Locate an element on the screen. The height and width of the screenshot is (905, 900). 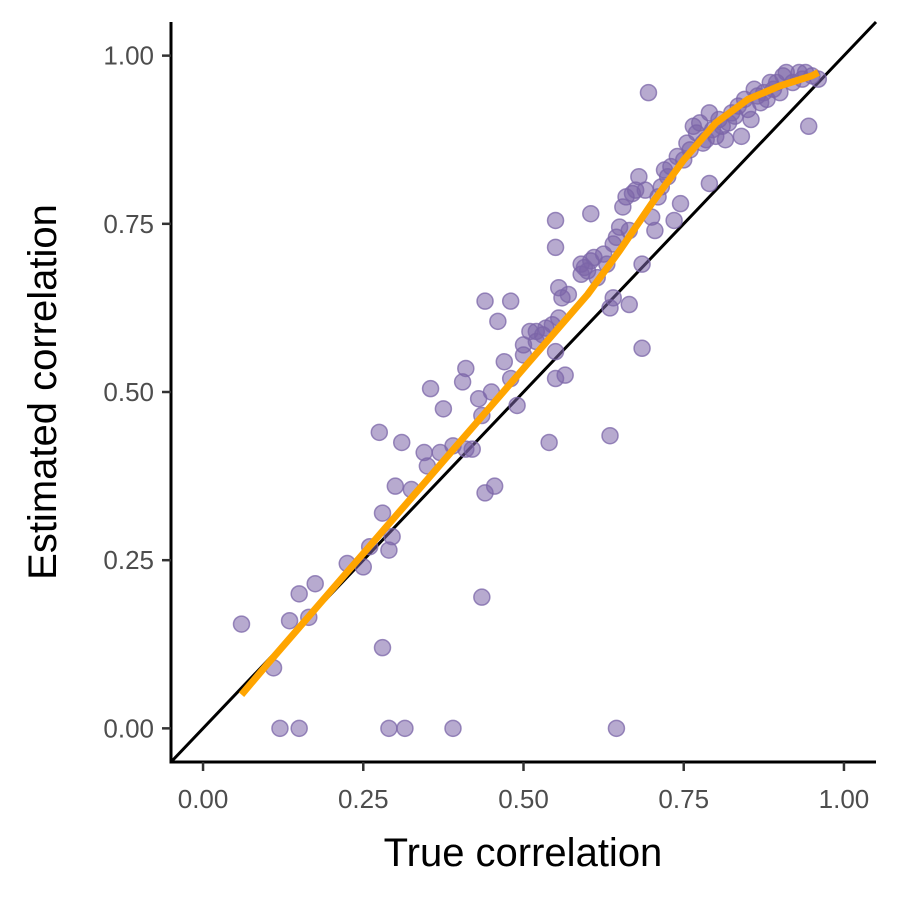
x-tick-label: 0.25 is located at coordinates (363, 799).